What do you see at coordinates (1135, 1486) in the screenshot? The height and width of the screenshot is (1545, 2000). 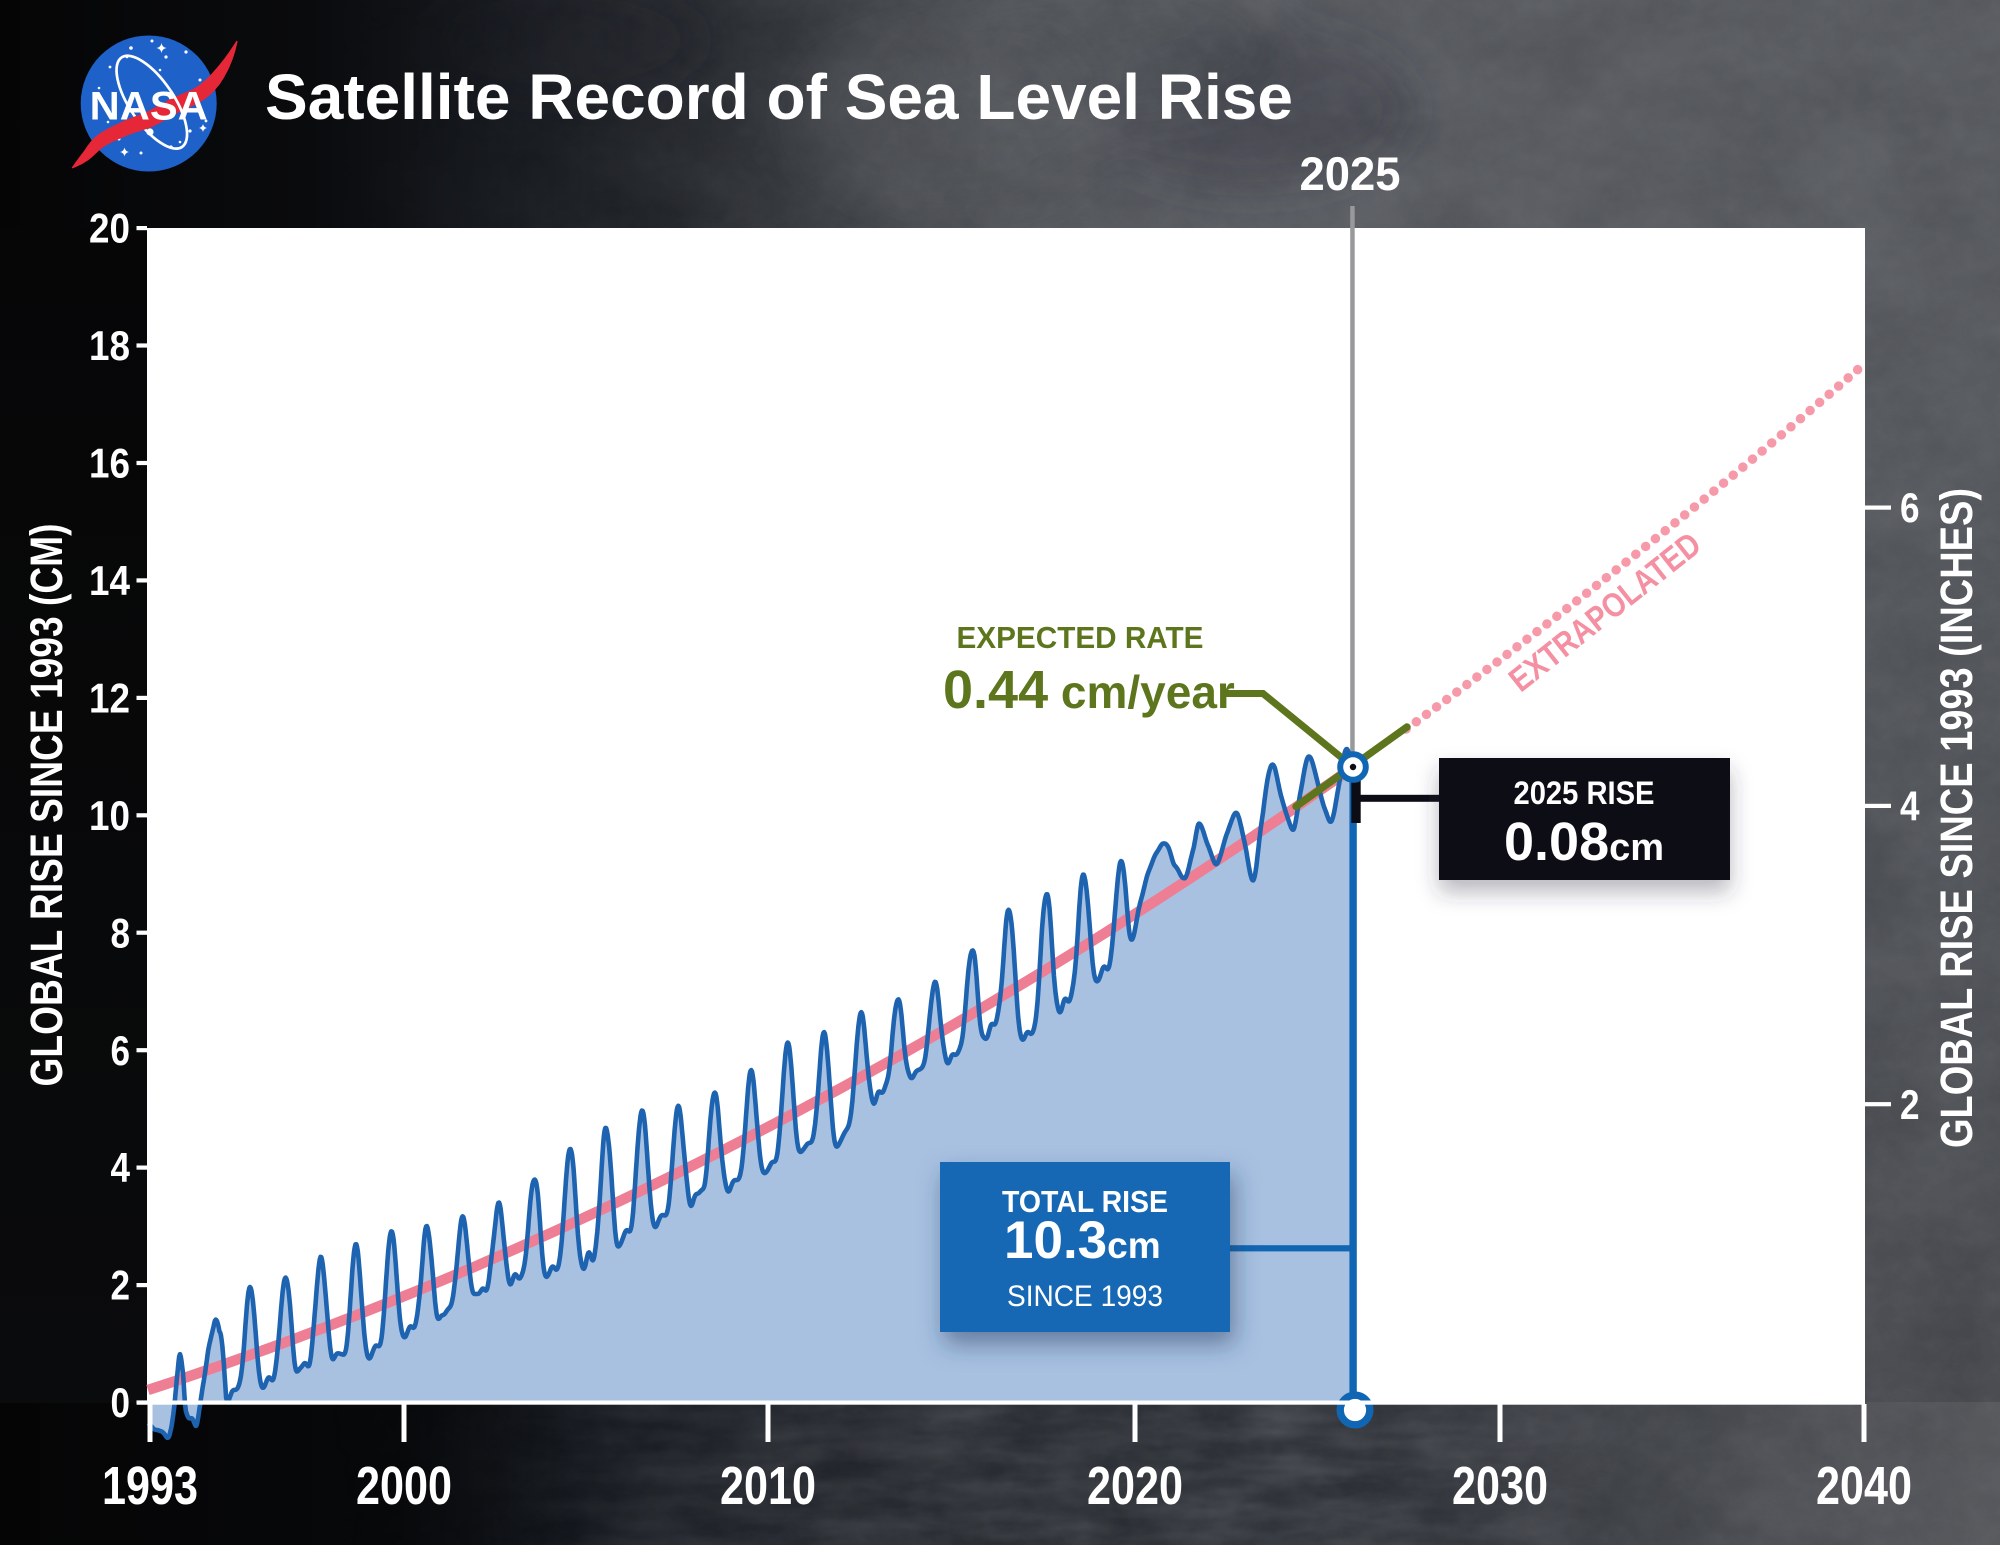 I see `svg-text: 2020` at bounding box center [1135, 1486].